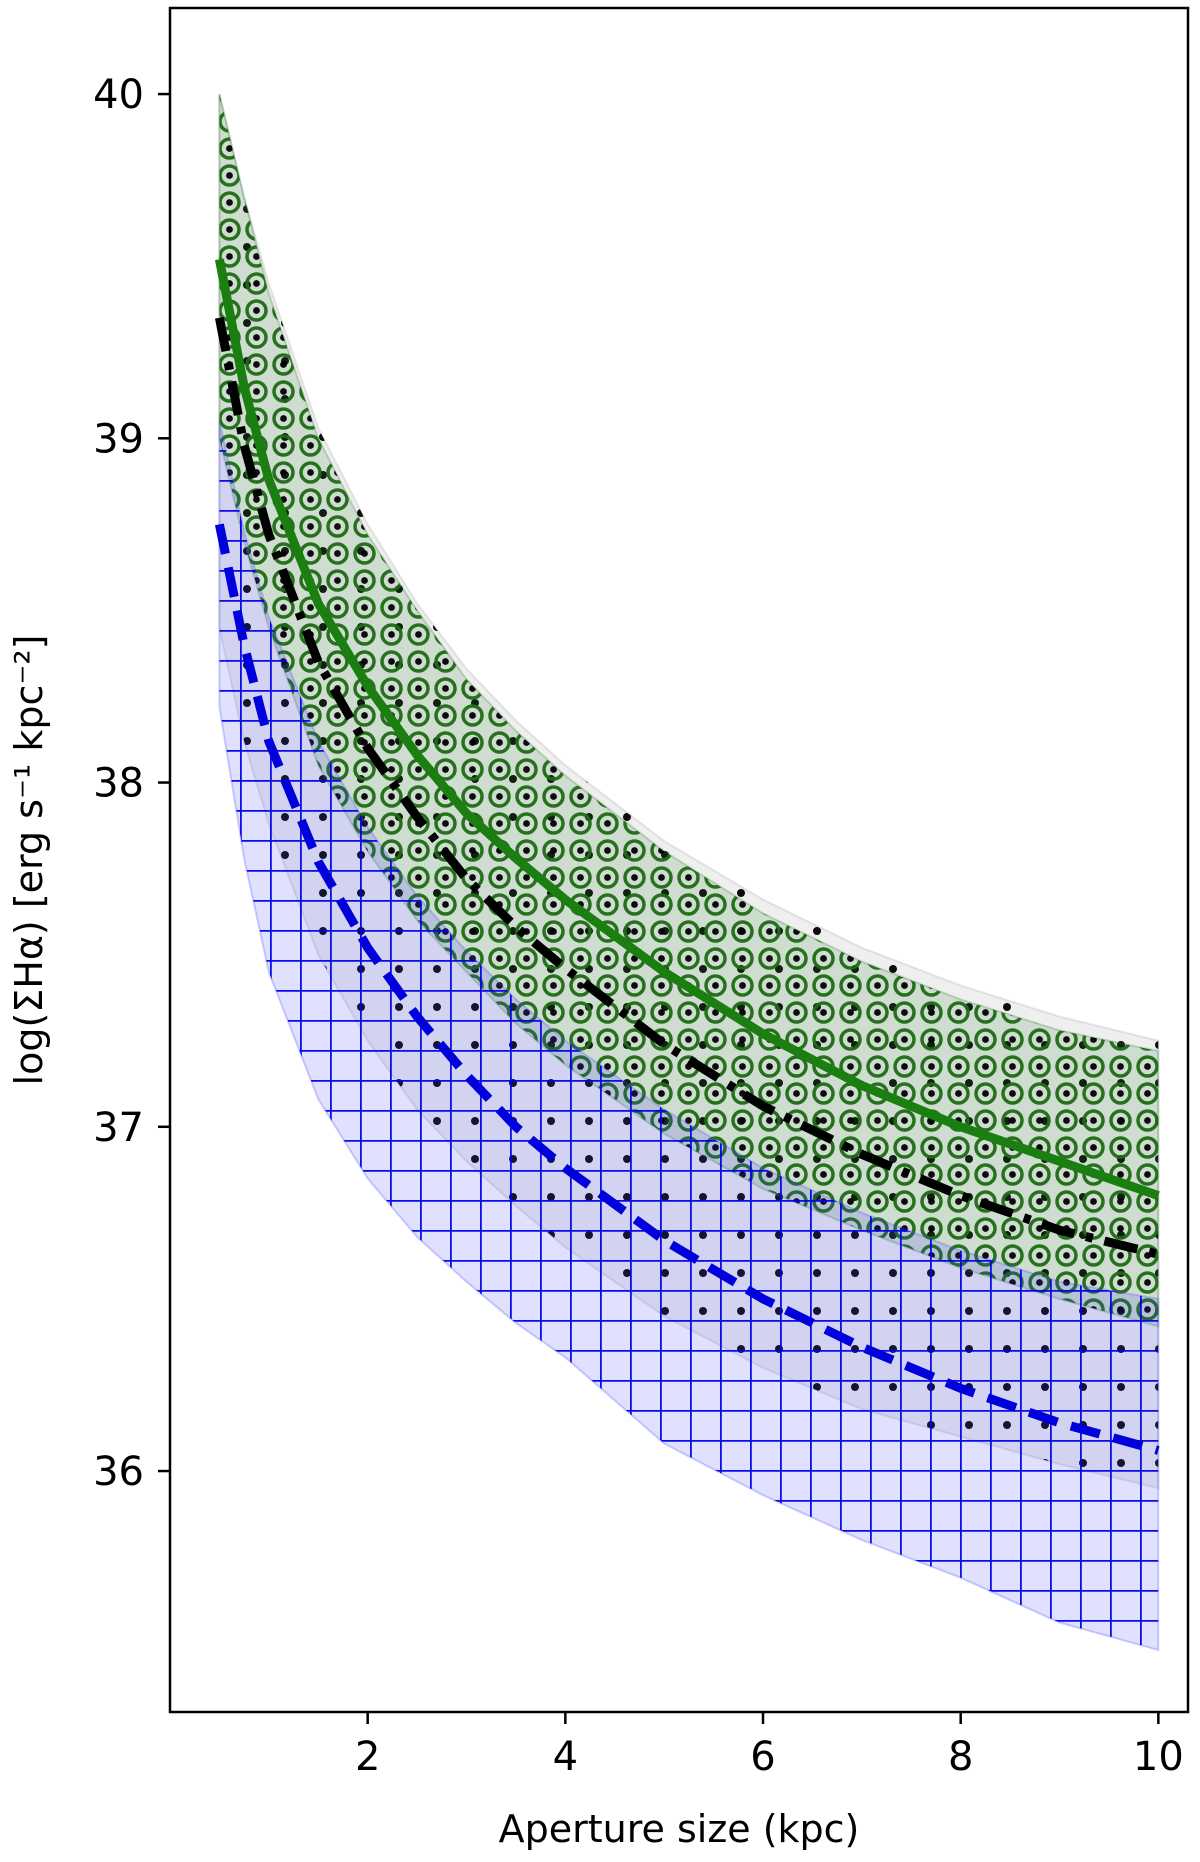 The height and width of the screenshot is (1862, 1200). I want to click on x-tick-label: 2, so click(367, 1757).